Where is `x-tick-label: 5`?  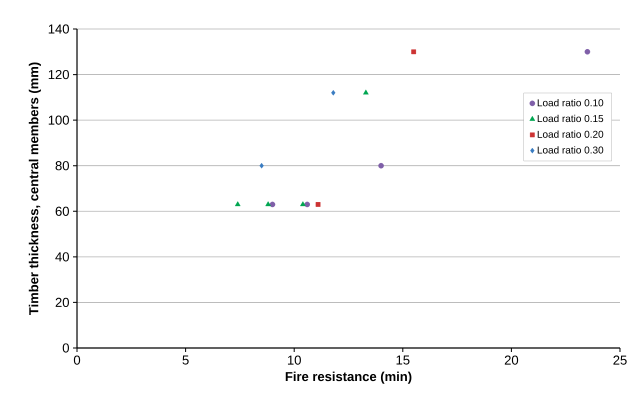 x-tick-label: 5 is located at coordinates (185, 360).